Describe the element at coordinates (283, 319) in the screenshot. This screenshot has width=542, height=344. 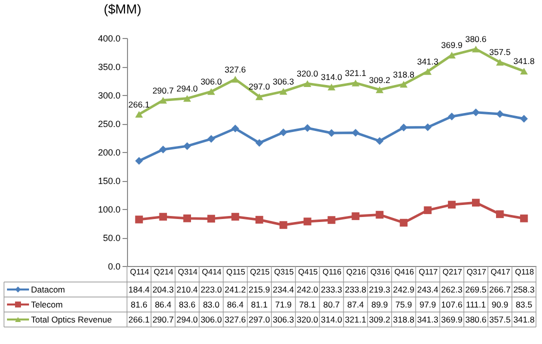
I see `data-label: 306.3` at that location.